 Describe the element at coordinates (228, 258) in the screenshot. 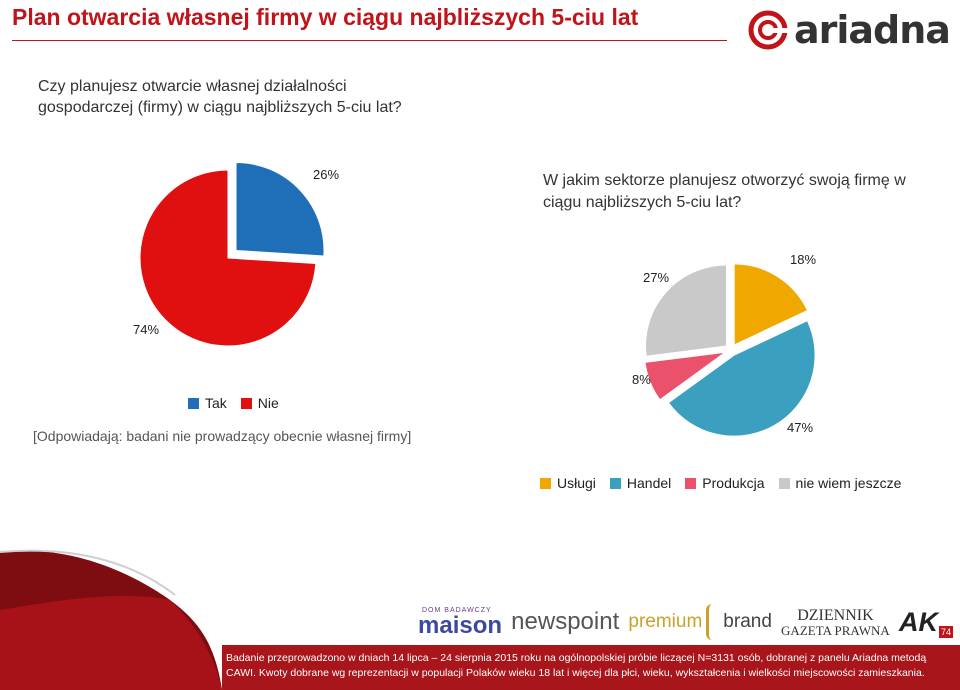

I see `pie-slice-nie` at that location.